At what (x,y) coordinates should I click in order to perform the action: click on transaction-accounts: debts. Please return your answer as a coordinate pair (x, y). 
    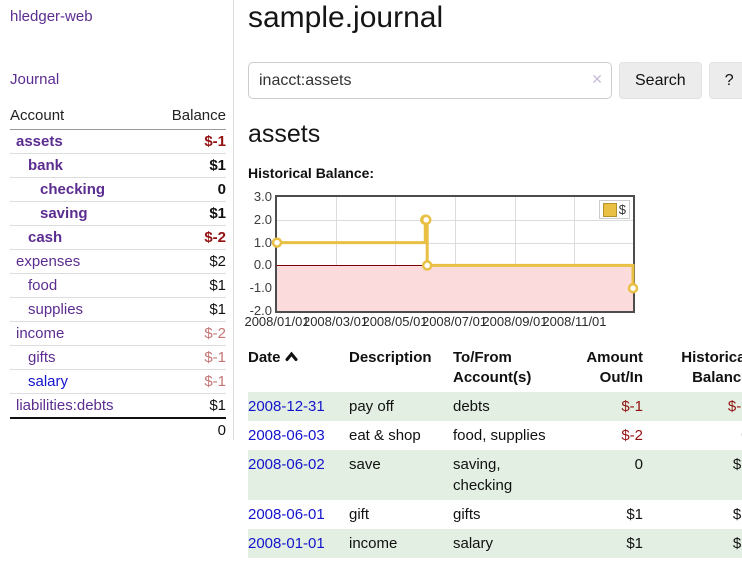
    Looking at the image, I should click on (471, 406).